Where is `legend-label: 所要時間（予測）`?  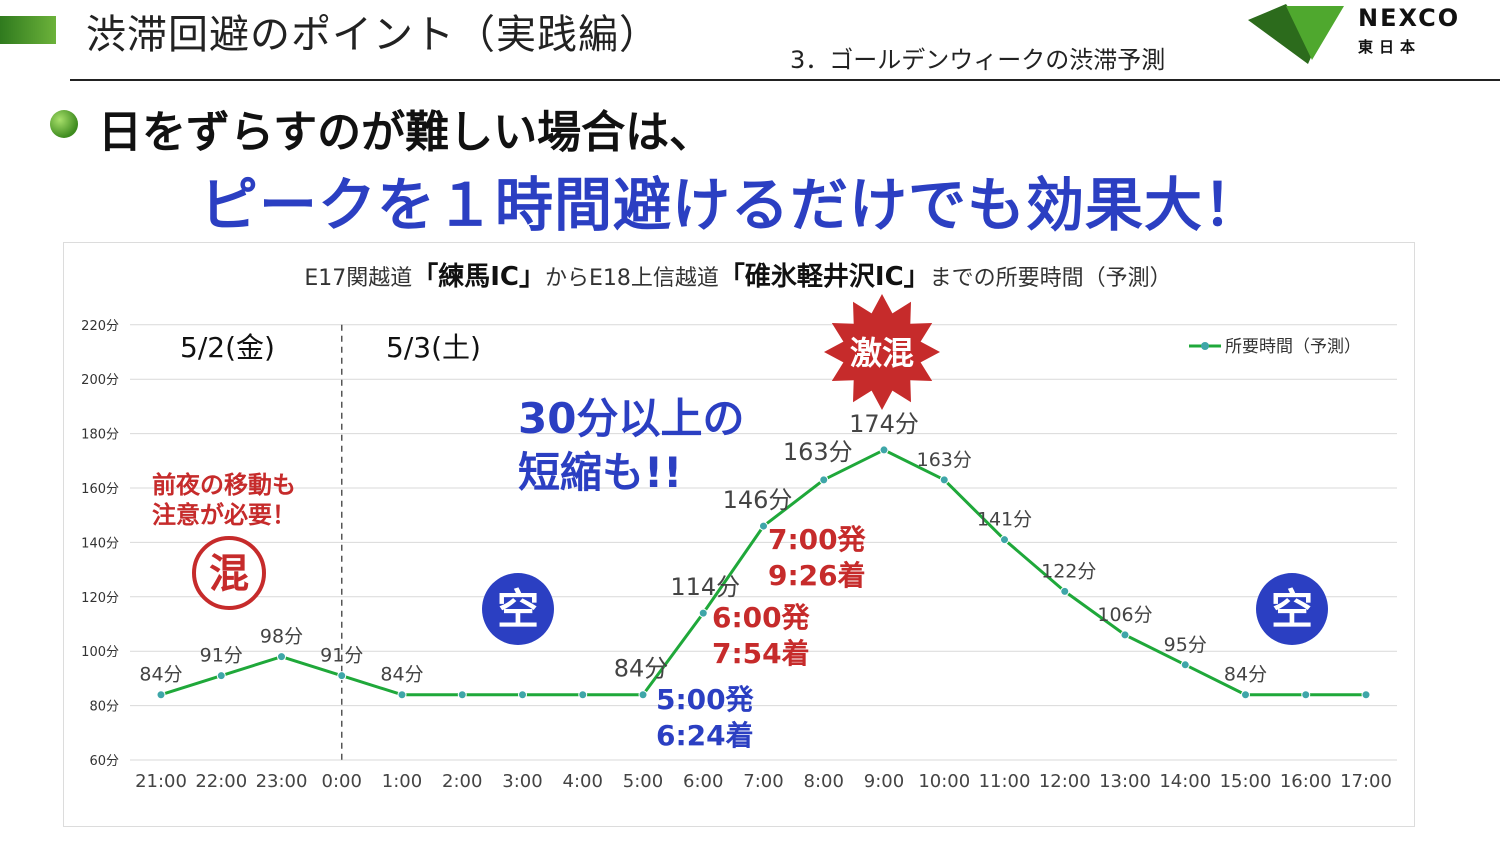 legend-label: 所要時間（予測） is located at coordinates (1293, 347).